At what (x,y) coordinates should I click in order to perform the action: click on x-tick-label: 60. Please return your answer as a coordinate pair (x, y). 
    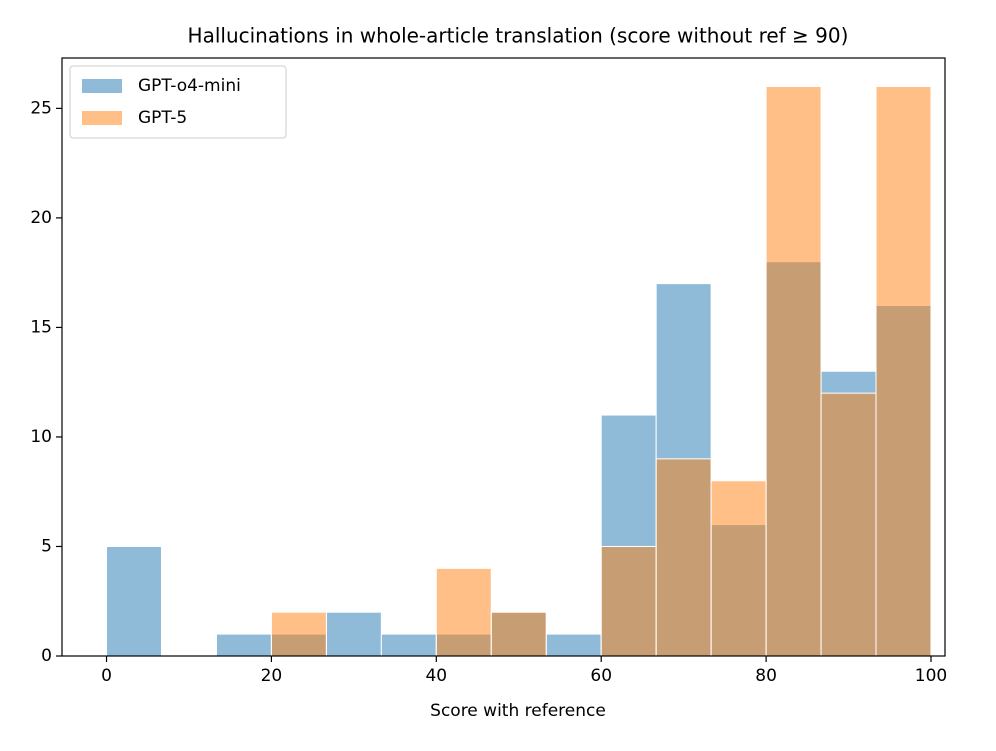
    Looking at the image, I should click on (601, 676).